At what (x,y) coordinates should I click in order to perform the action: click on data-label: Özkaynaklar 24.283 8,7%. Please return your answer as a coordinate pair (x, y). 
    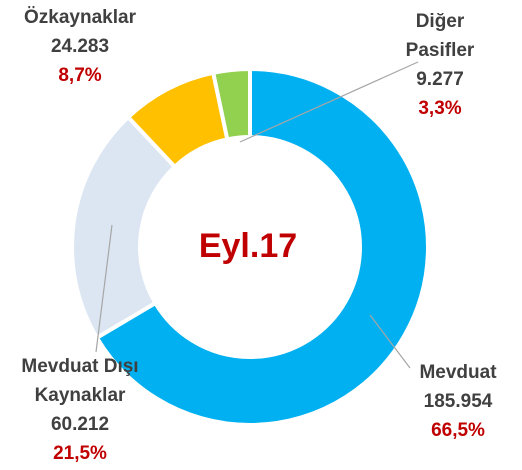
    Looking at the image, I should click on (80, 46).